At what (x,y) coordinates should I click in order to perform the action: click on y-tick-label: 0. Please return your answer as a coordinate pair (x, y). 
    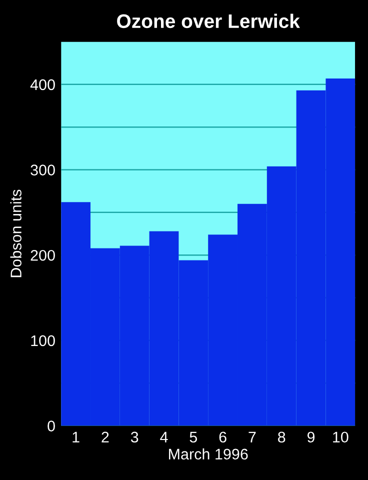
    Looking at the image, I should click on (51, 426).